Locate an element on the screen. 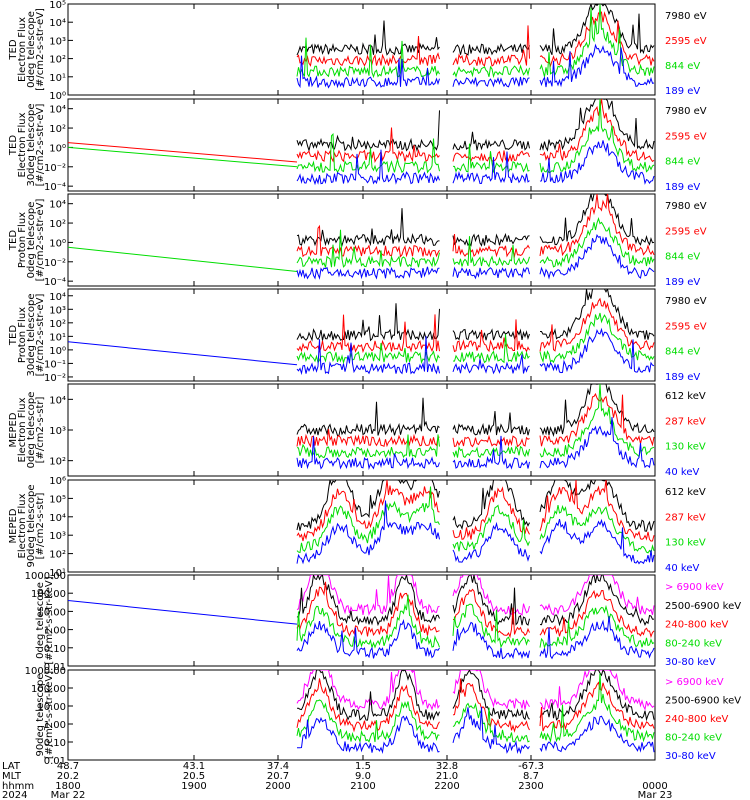 Image resolution: width=750 pixels, height=800 pixels. x-tick-mlt: 9.0 is located at coordinates (363, 776).